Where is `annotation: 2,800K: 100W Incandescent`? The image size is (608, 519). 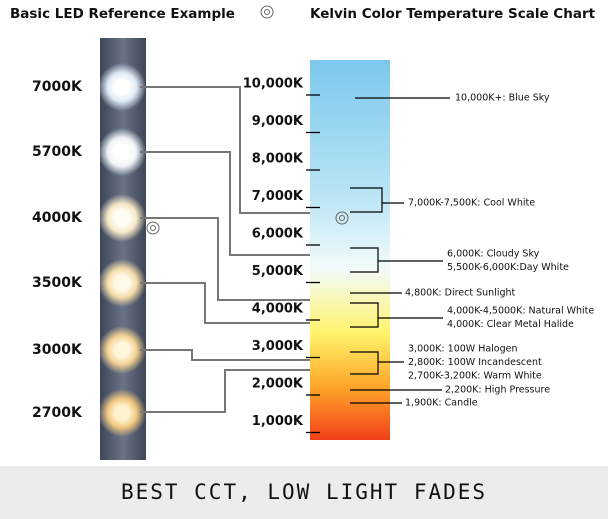
annotation: 2,800K: 100W Incandescent is located at coordinates (475, 362).